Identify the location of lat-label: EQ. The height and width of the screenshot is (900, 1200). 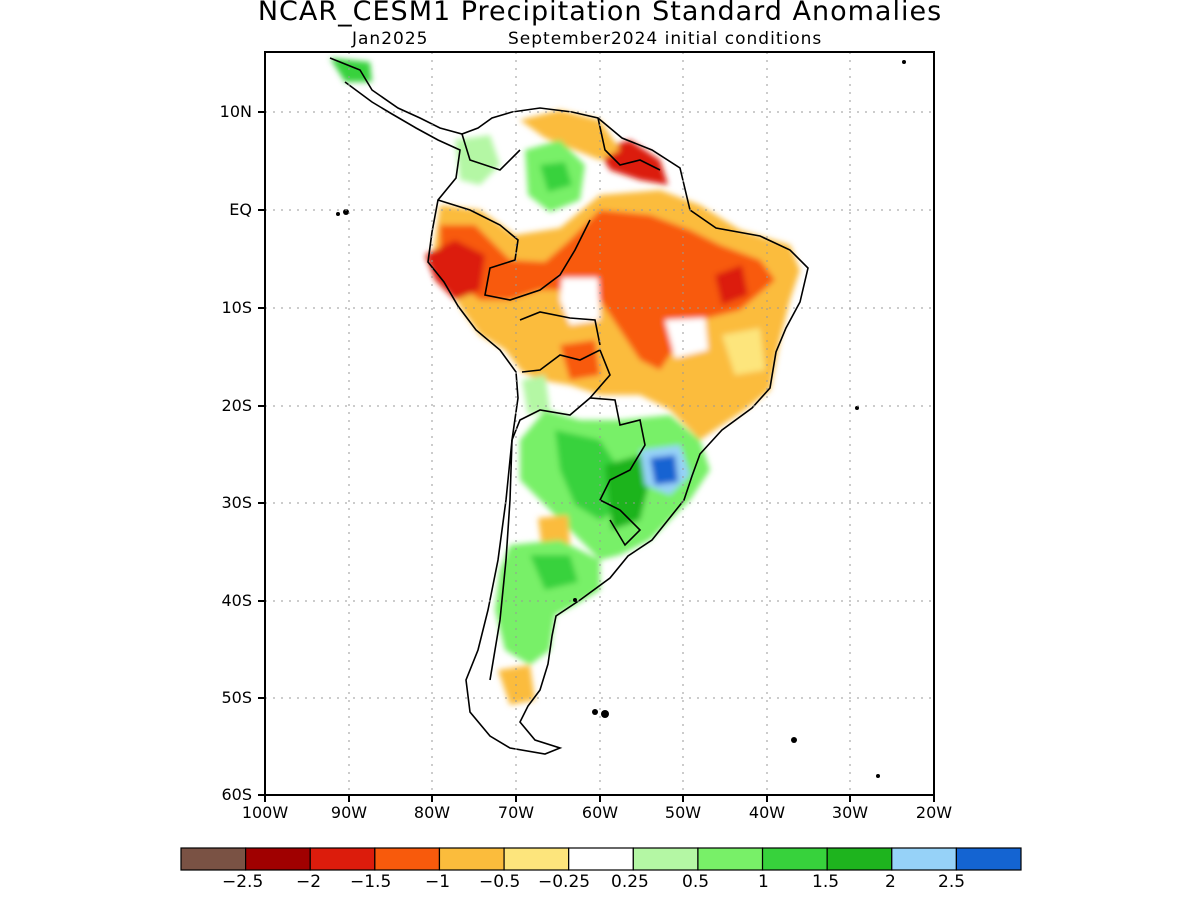
(240, 209).